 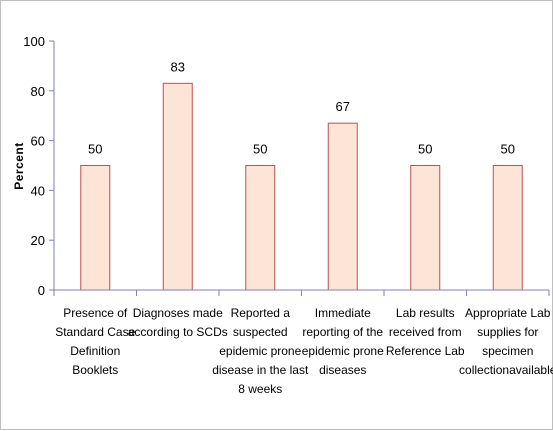 I want to click on x-category-label: Lab results, so click(x=425, y=313).